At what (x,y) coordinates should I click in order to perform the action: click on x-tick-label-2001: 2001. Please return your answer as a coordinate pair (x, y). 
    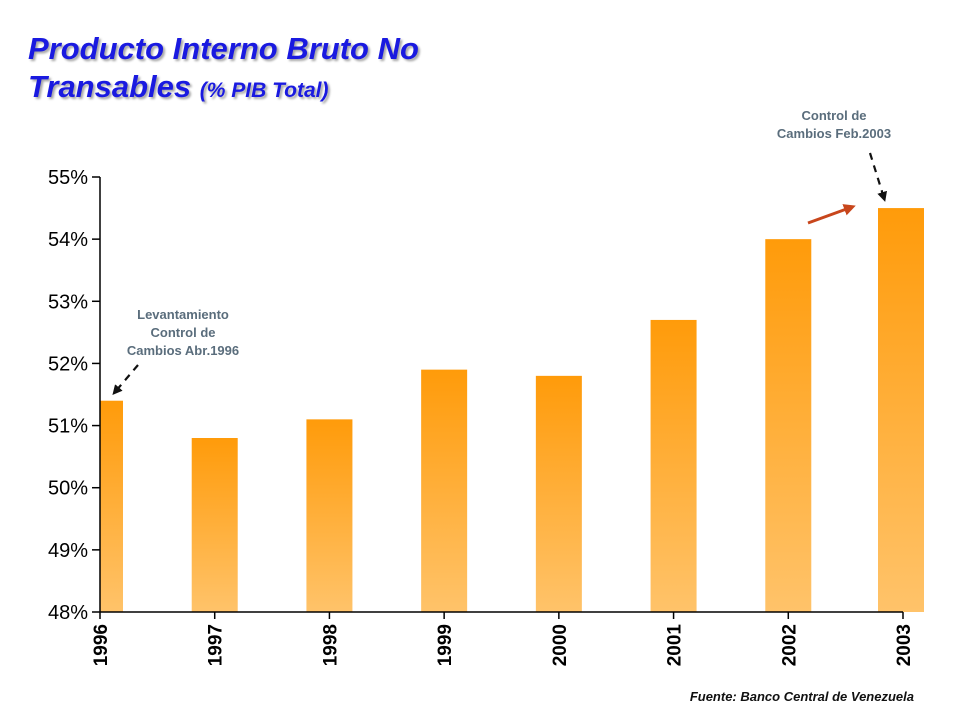
    Looking at the image, I should click on (675, 645).